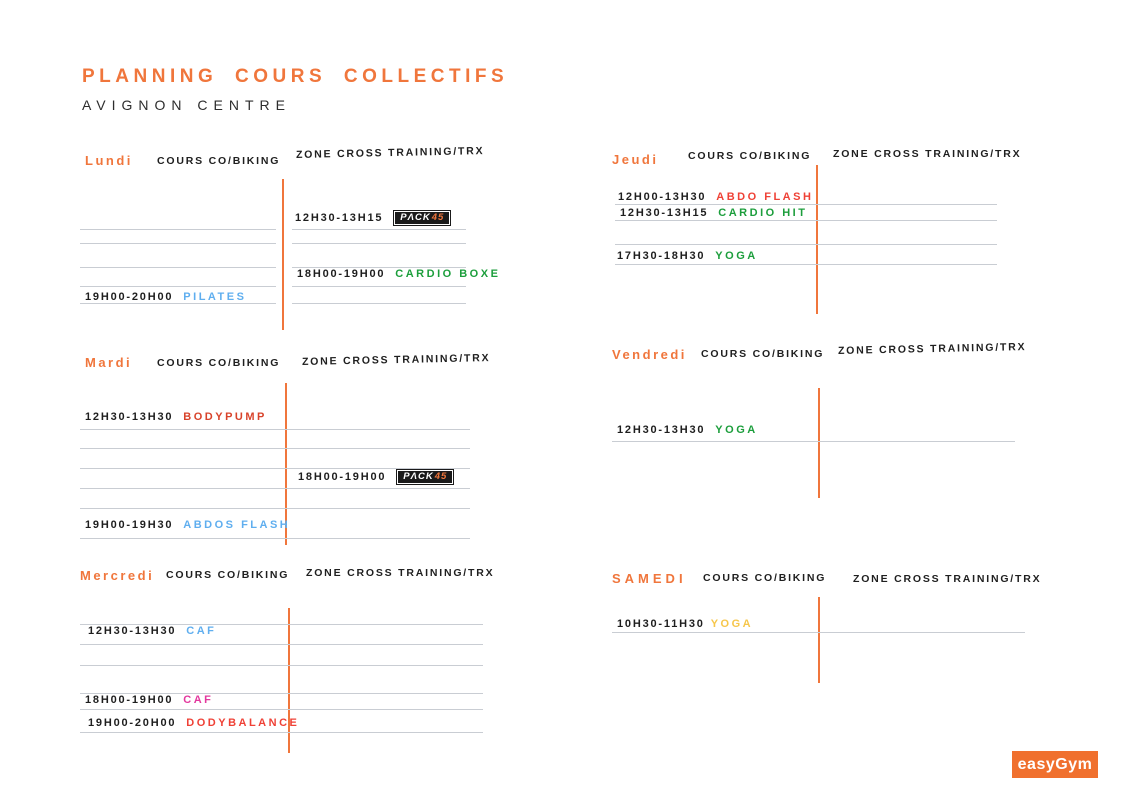  I want to click on day-label-jeudi: Jeudi, so click(635, 159).